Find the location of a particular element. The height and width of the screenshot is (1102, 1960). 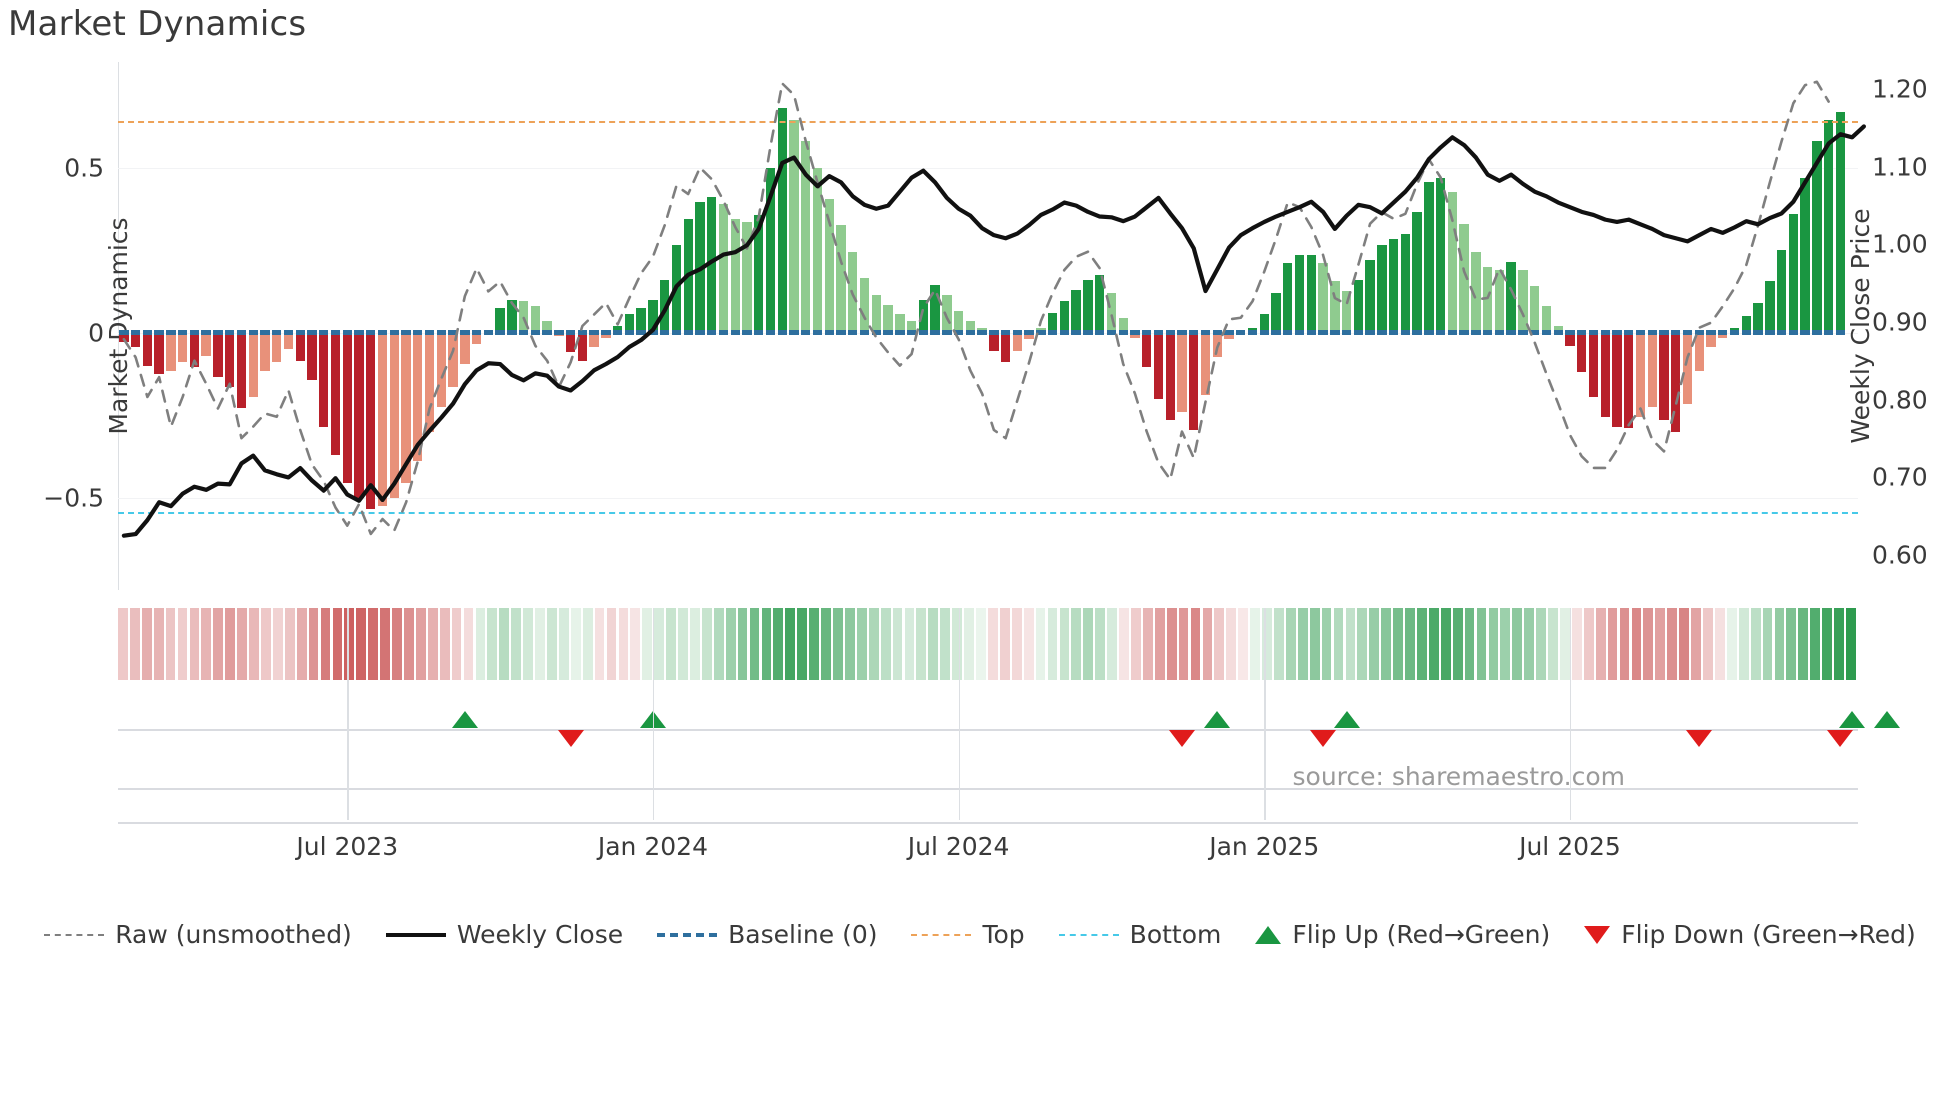

legend-item: Flip Up (Red→Green) is located at coordinates (1402, 934).